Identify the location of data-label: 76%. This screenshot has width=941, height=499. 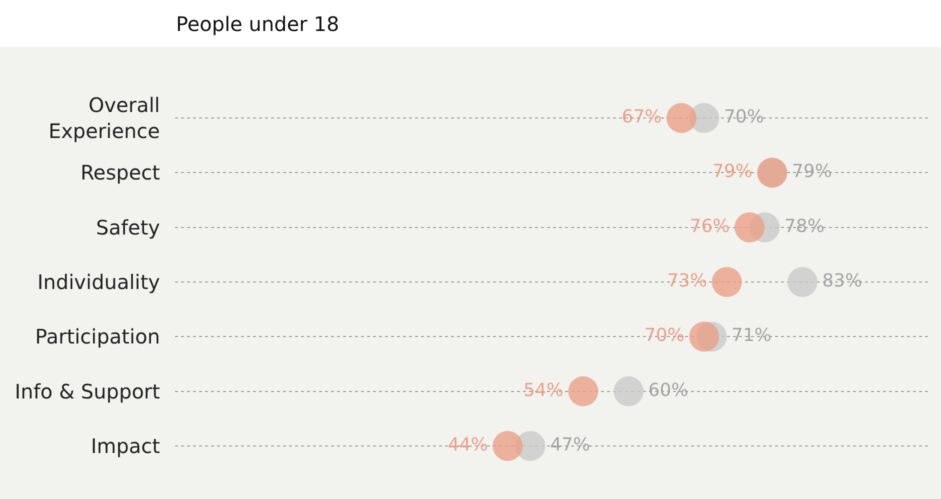
(710, 226).